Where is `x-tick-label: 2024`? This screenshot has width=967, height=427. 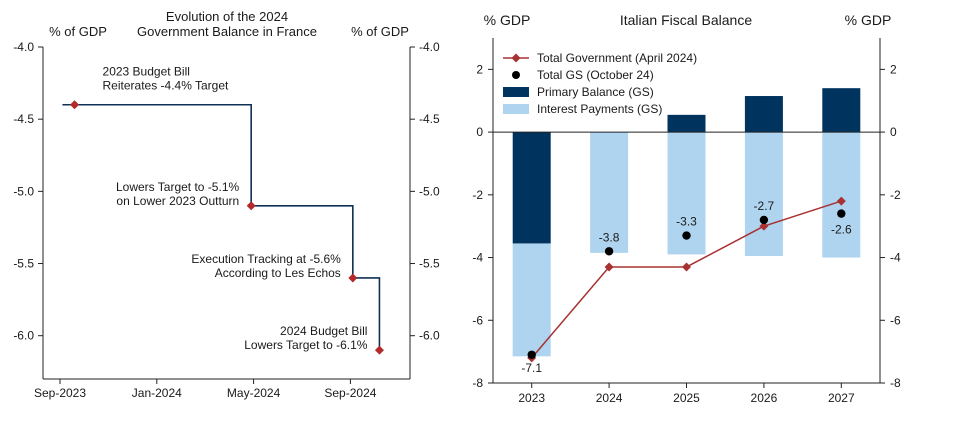
x-tick-label: 2024 is located at coordinates (609, 398).